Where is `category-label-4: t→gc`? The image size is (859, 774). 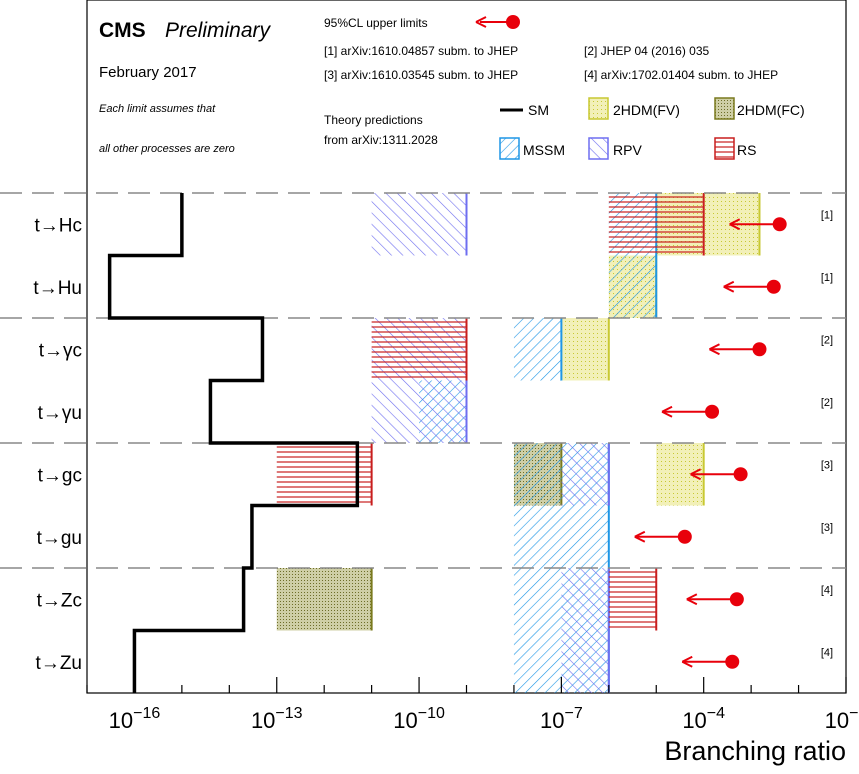
category-label-4: t→gc is located at coordinates (60, 475).